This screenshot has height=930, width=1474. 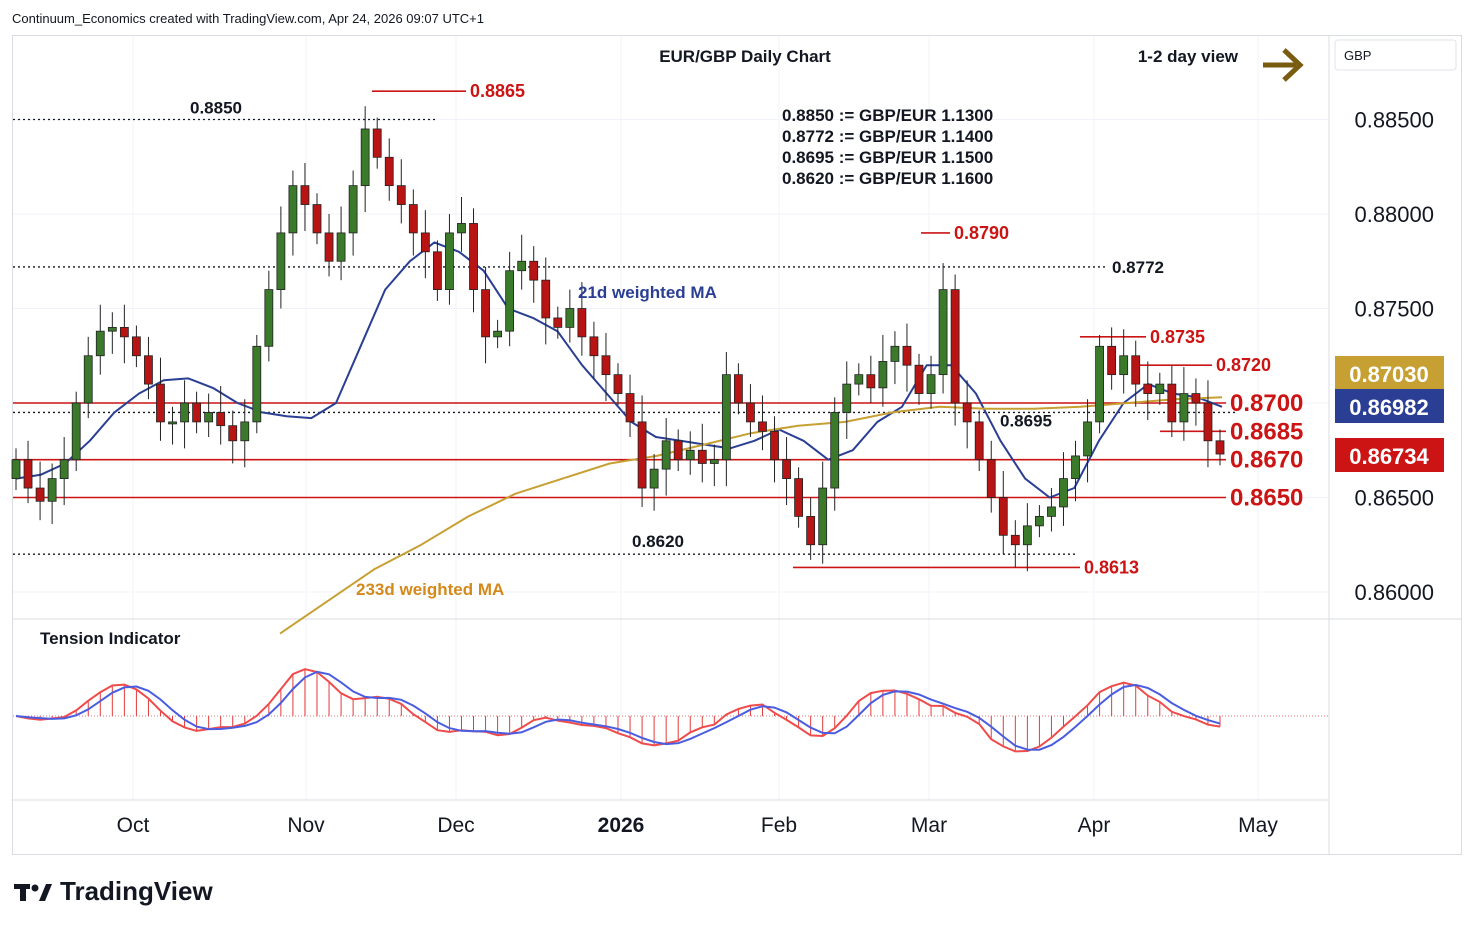 What do you see at coordinates (136, 891) in the screenshot?
I see `tradingview-logo-text: TradingView` at bounding box center [136, 891].